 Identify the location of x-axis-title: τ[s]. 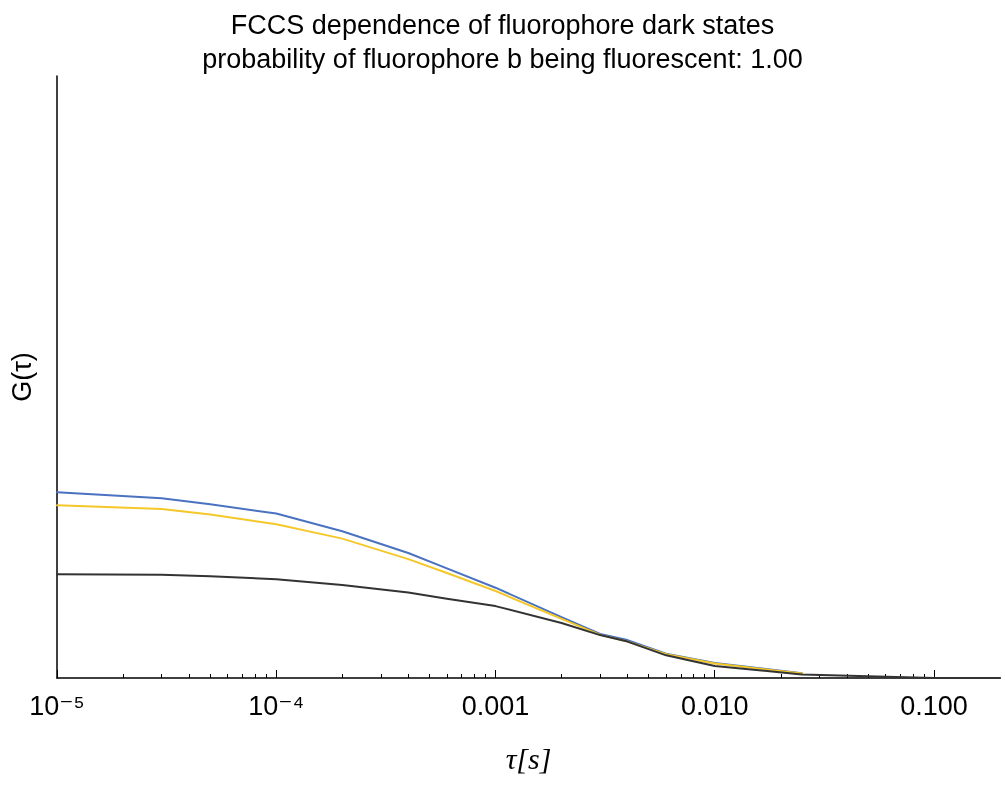
(528, 758).